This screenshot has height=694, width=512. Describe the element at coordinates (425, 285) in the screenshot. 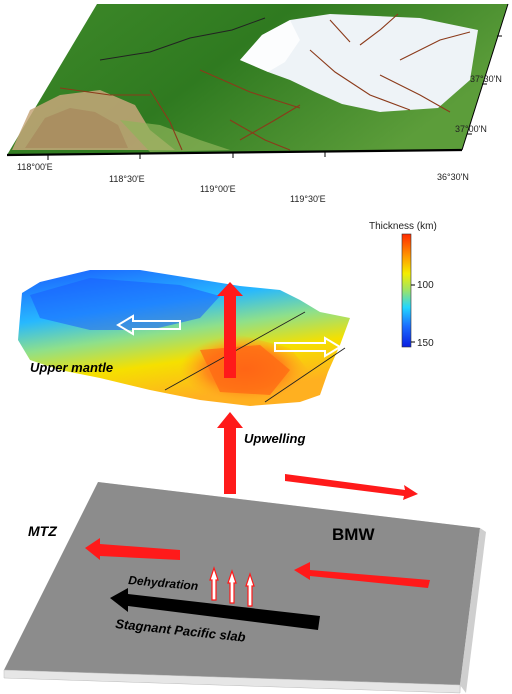

I see `colorbar-tick-100: 100` at that location.